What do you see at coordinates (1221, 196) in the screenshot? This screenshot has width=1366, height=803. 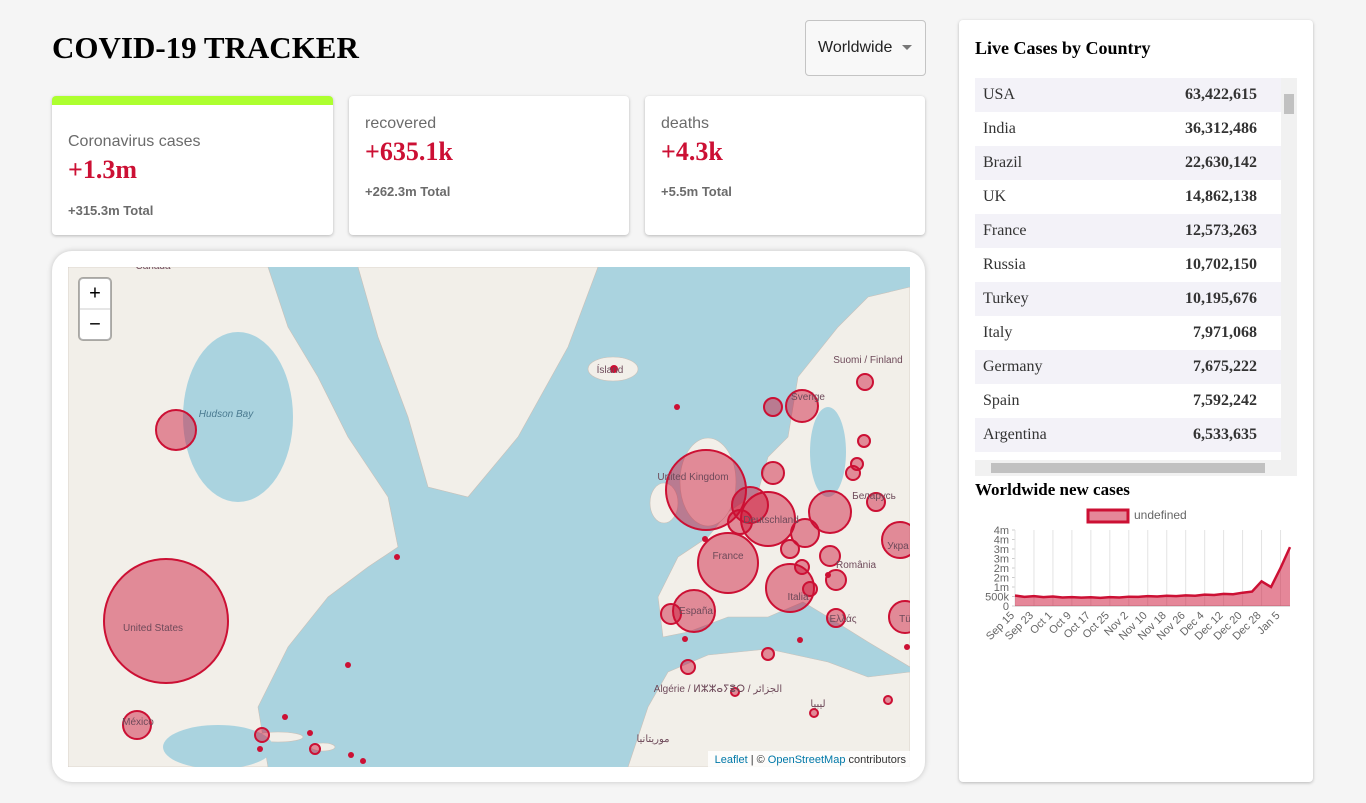 I see `cases: 14,862,138` at bounding box center [1221, 196].